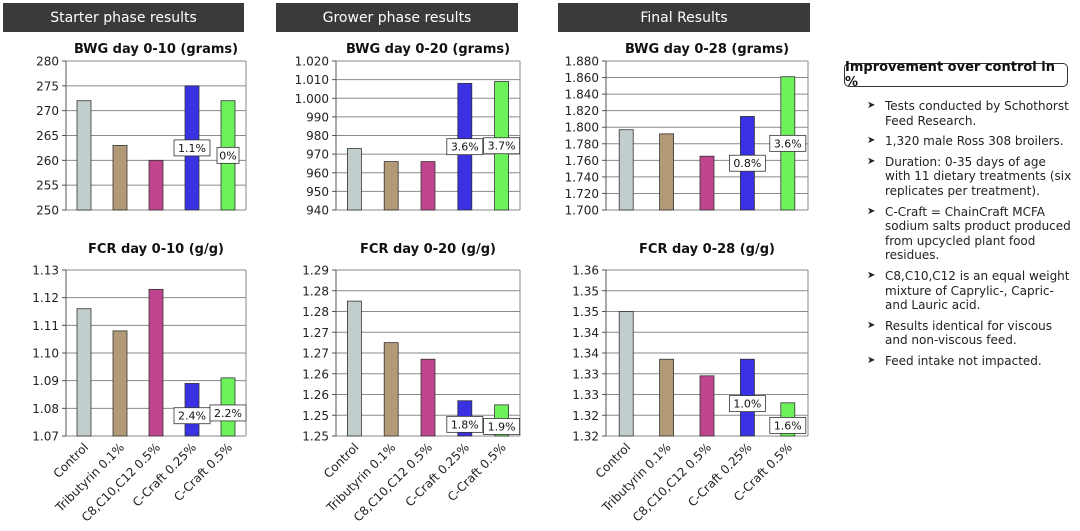 The width and height of the screenshot is (1080, 531). What do you see at coordinates (192, 416) in the screenshot?
I see `improvement-label: 2.4%` at bounding box center [192, 416].